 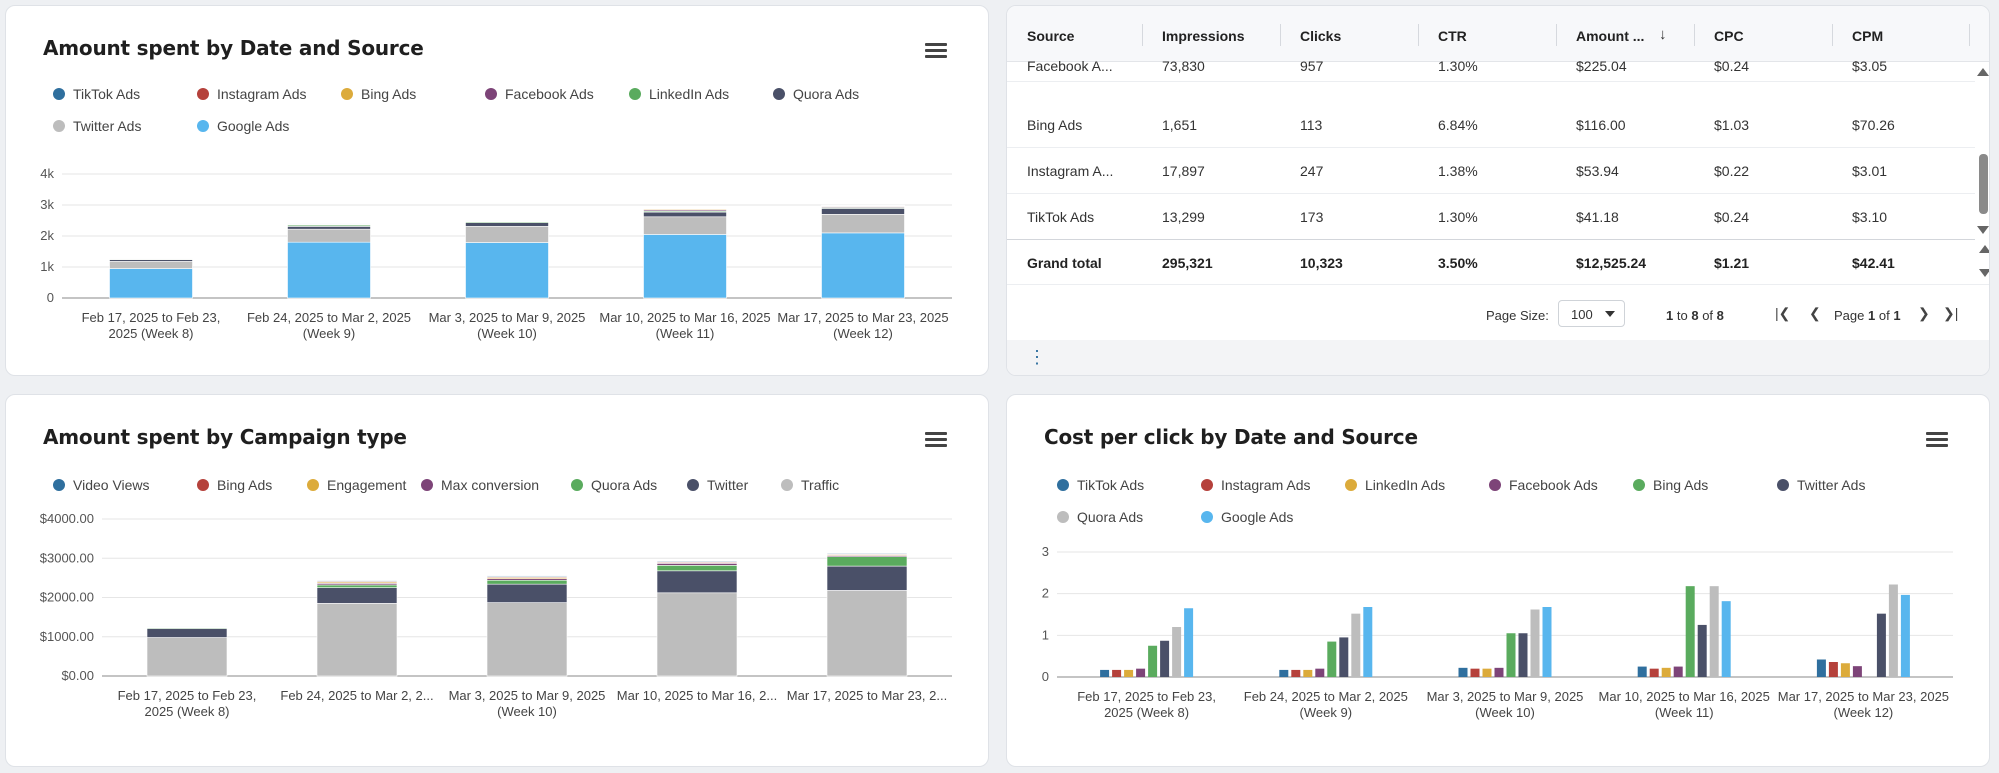 What do you see at coordinates (1458, 66) in the screenshot?
I see `table-cell: 1.30%` at bounding box center [1458, 66].